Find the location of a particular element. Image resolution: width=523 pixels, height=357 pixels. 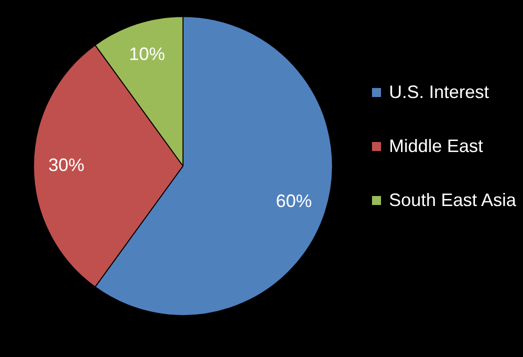

data-label: 60% is located at coordinates (294, 201).